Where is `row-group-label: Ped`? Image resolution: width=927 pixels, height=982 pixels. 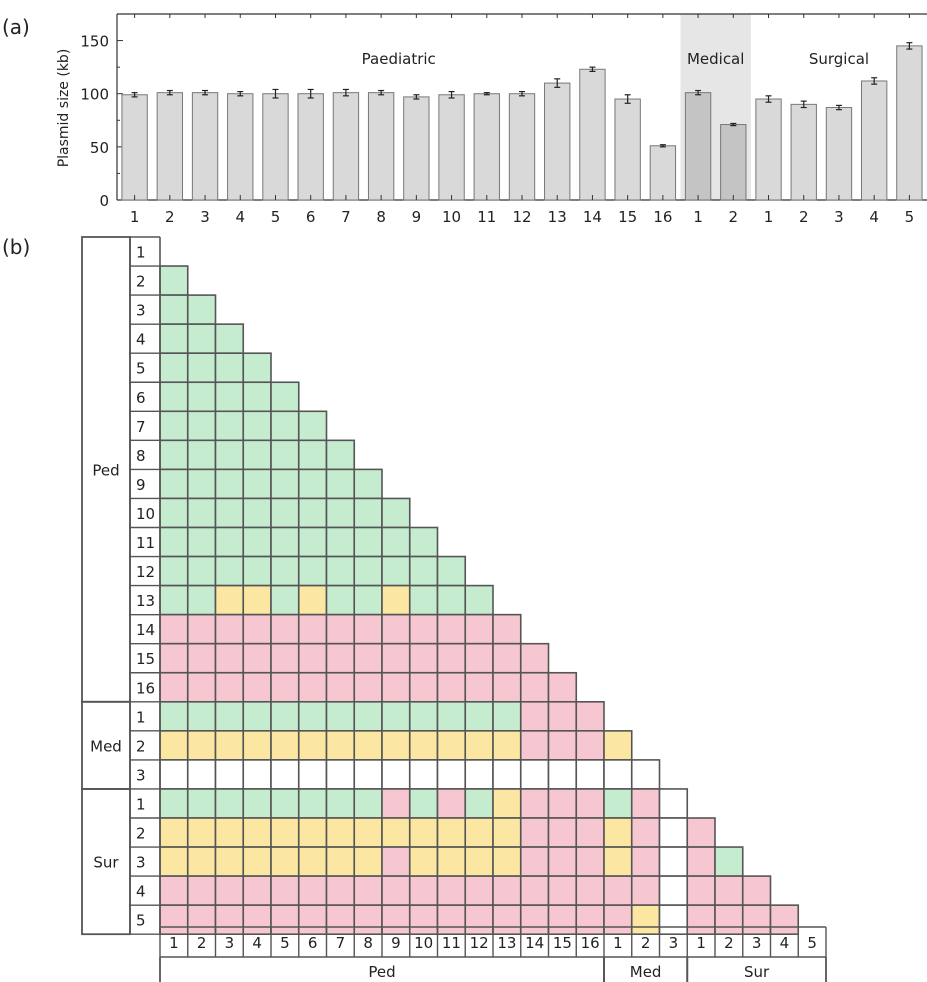
row-group-label: Ped is located at coordinates (105, 470).